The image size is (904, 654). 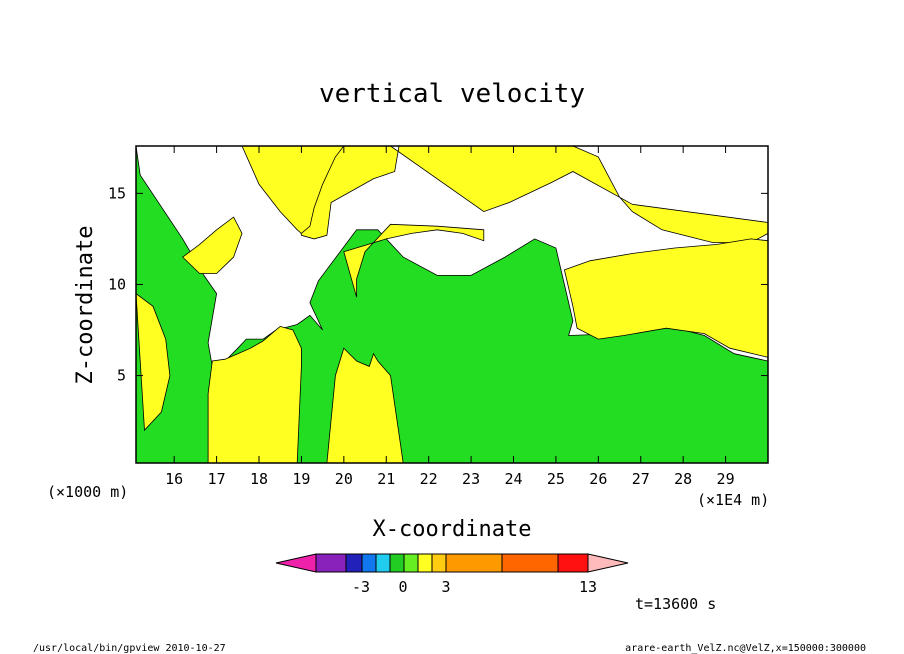 What do you see at coordinates (429, 479) in the screenshot?
I see `x-tick-label: 22` at bounding box center [429, 479].